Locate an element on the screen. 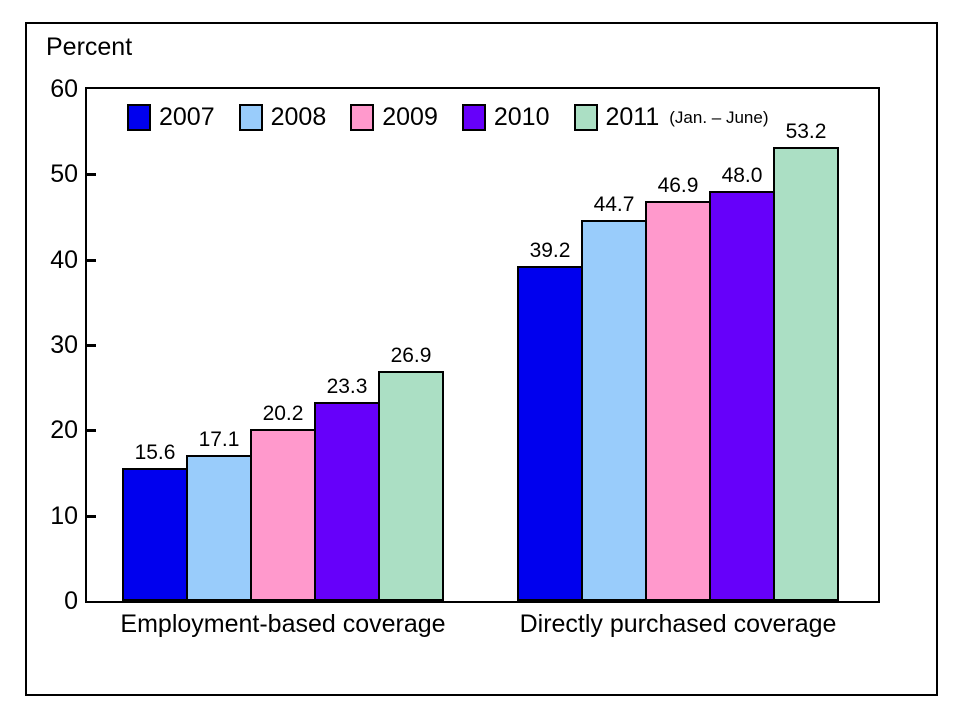 The height and width of the screenshot is (720, 960). bar-value-label: 20.2 is located at coordinates (283, 413).